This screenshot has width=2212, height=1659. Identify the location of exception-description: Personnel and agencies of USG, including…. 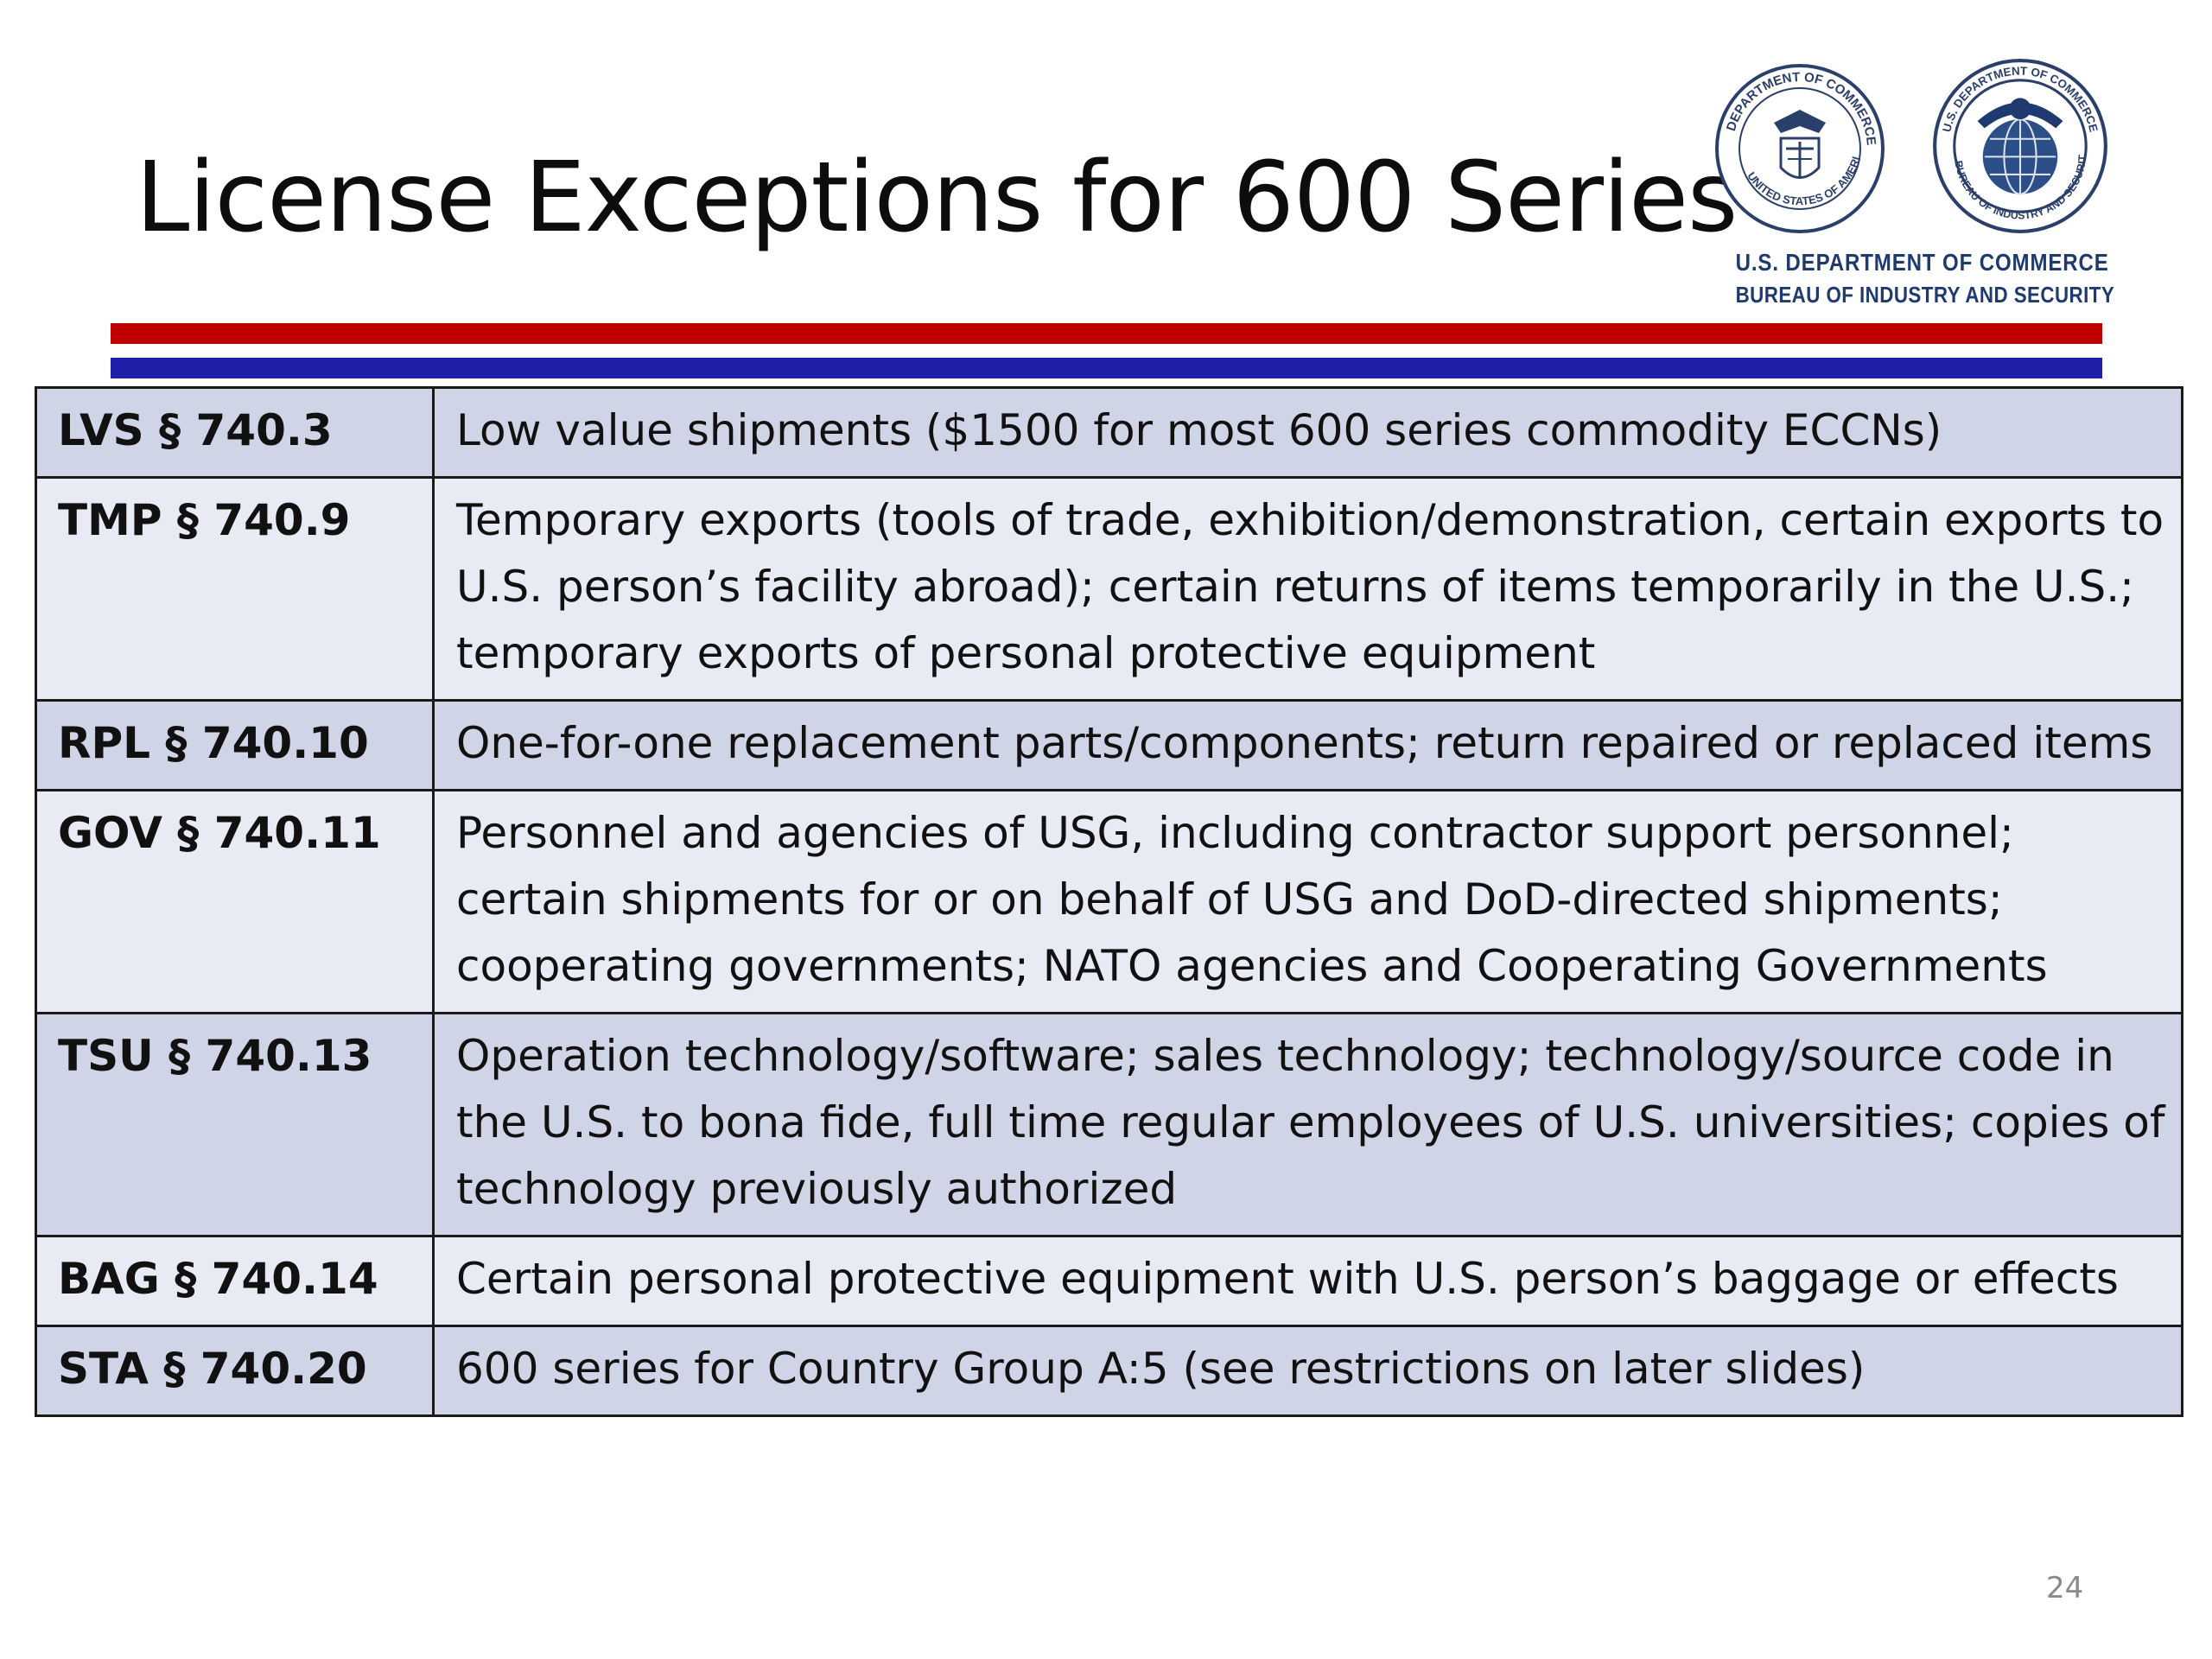
(1307, 901).